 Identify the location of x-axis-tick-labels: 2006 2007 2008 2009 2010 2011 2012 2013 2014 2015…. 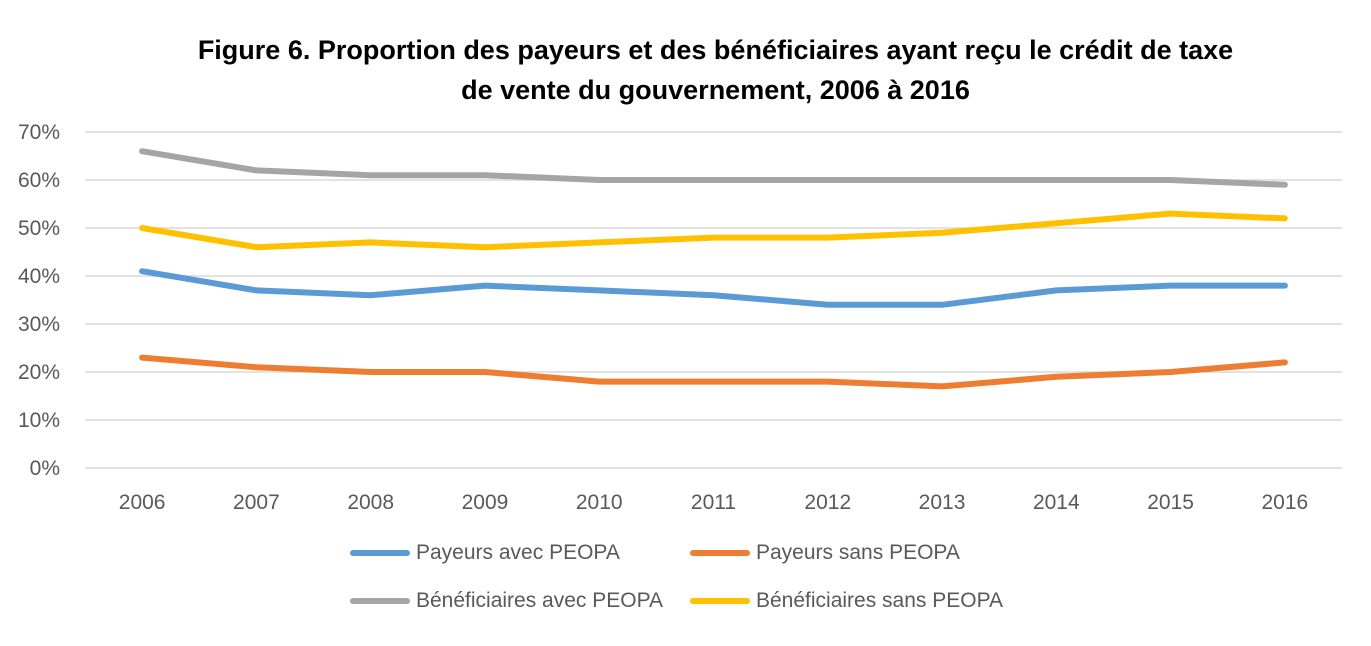
(713, 502).